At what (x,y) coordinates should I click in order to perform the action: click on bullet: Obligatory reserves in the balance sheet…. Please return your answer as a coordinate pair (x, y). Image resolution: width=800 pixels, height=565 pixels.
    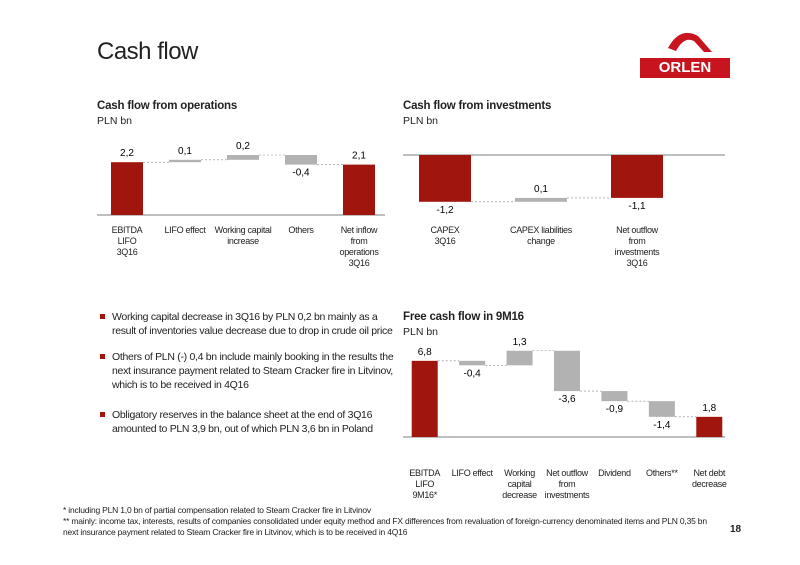
    Looking at the image, I should click on (248, 422).